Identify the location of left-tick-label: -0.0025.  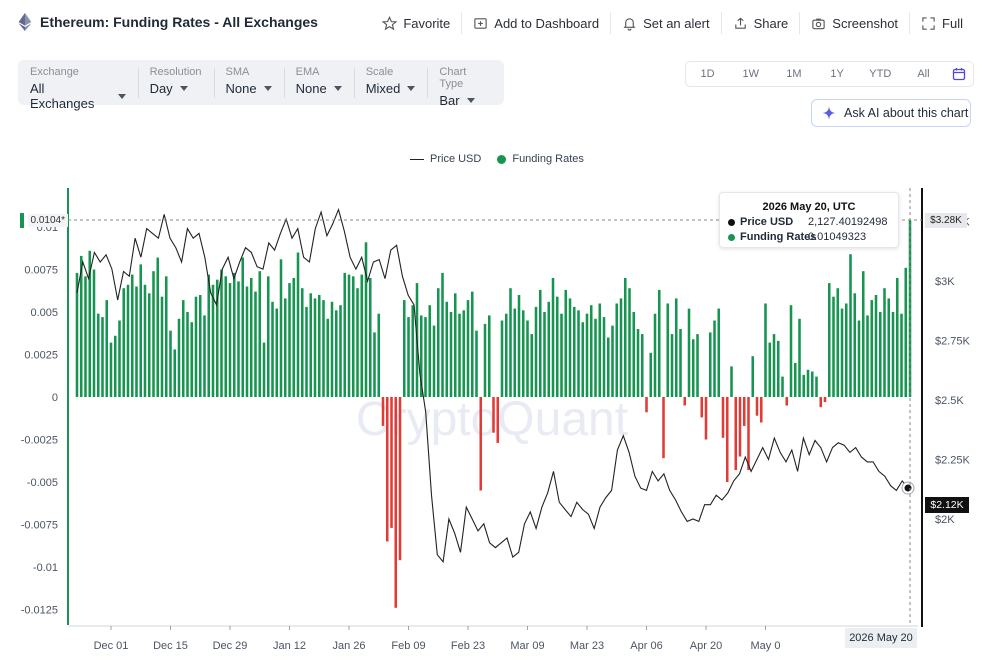
(39, 441).